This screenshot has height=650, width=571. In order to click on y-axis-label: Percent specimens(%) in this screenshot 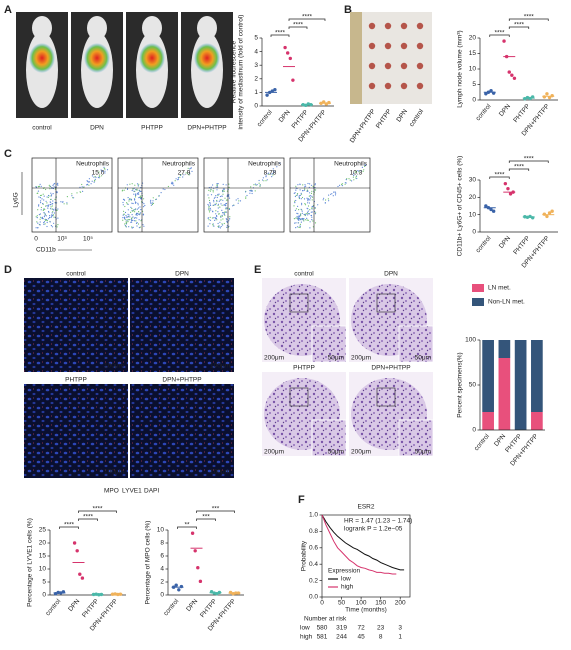, I will do `click(460, 384)`.